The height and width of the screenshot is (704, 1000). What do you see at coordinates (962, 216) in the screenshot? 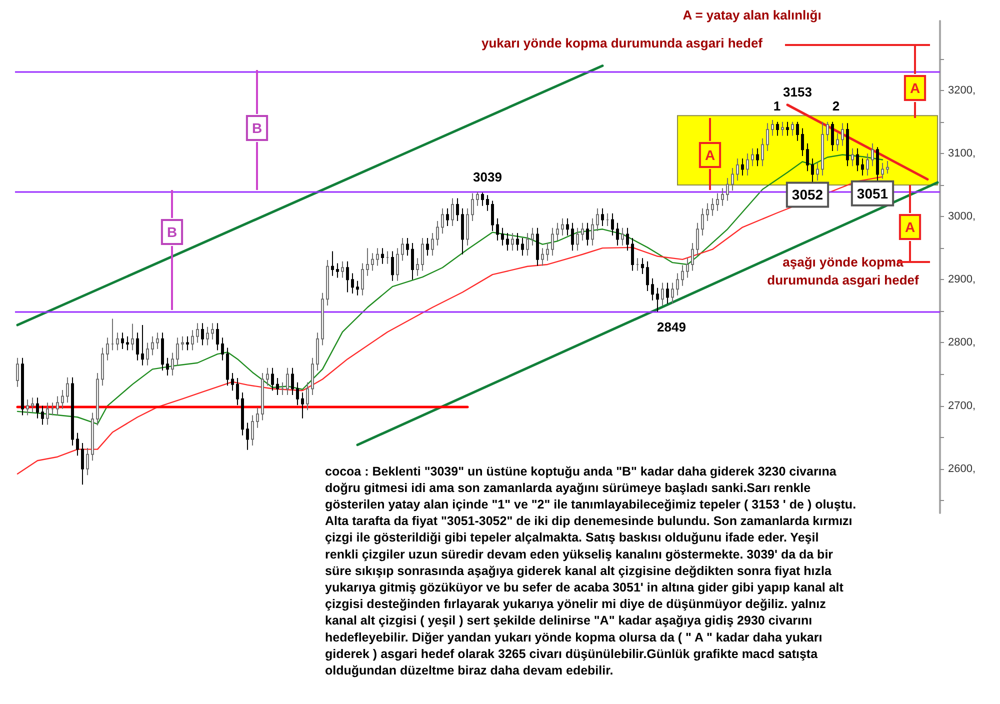
I see `y-tick-label: 3000,` at bounding box center [962, 216].